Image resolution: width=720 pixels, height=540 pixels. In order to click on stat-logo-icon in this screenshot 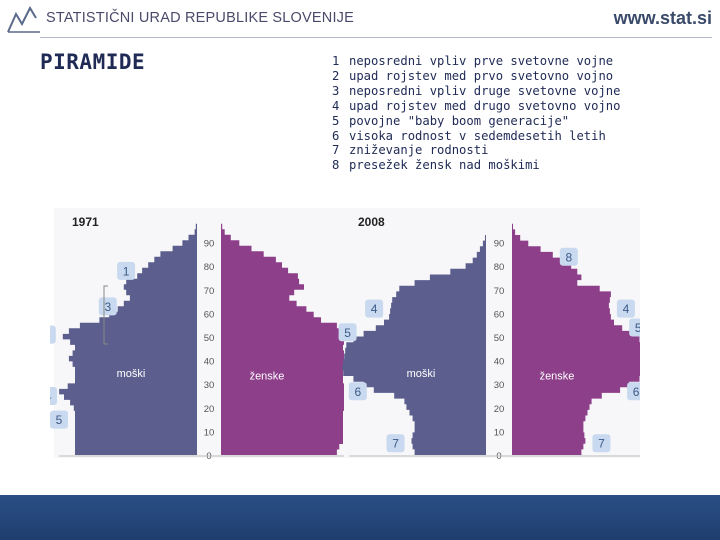, I will do `click(23, 19)`.